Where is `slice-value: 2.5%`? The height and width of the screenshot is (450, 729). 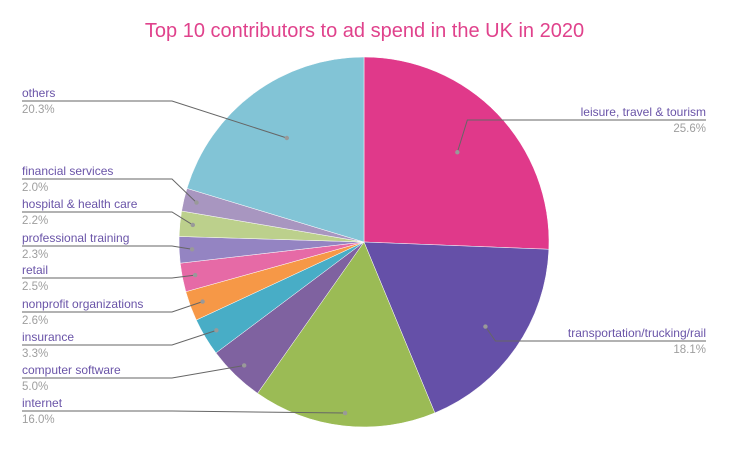 slice-value: 2.5% is located at coordinates (35, 287).